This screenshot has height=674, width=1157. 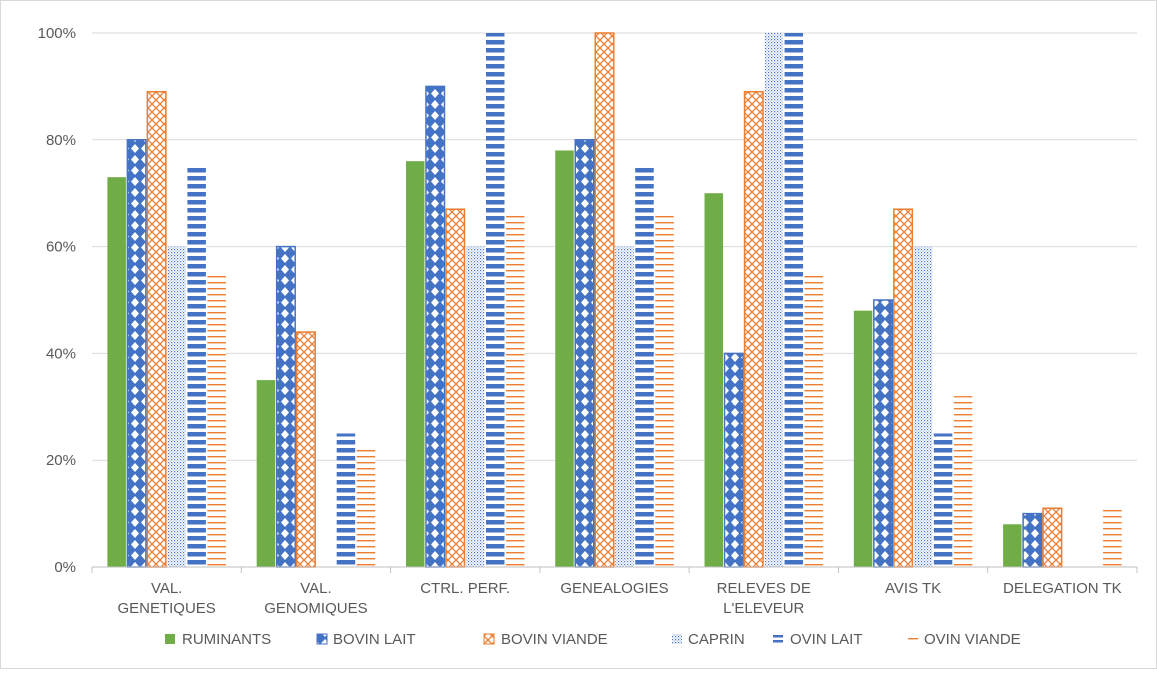 I want to click on x-axis, so click(x=614, y=569).